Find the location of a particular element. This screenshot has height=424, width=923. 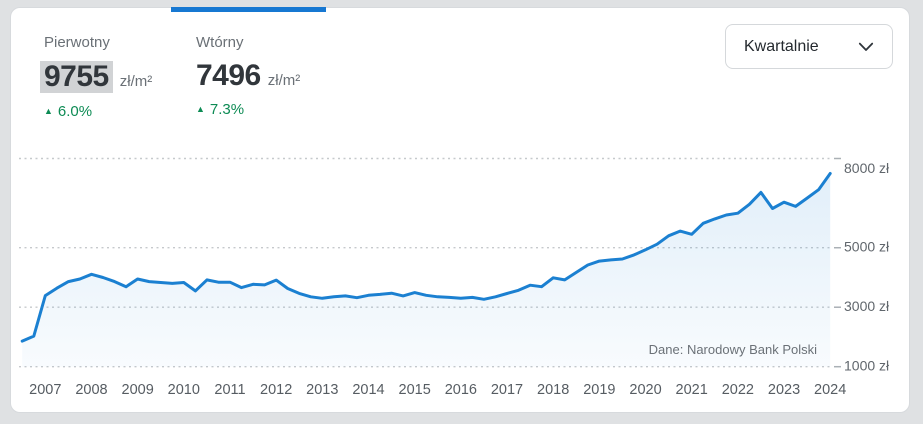

y-axis-label: 3000 zł is located at coordinates (867, 306).